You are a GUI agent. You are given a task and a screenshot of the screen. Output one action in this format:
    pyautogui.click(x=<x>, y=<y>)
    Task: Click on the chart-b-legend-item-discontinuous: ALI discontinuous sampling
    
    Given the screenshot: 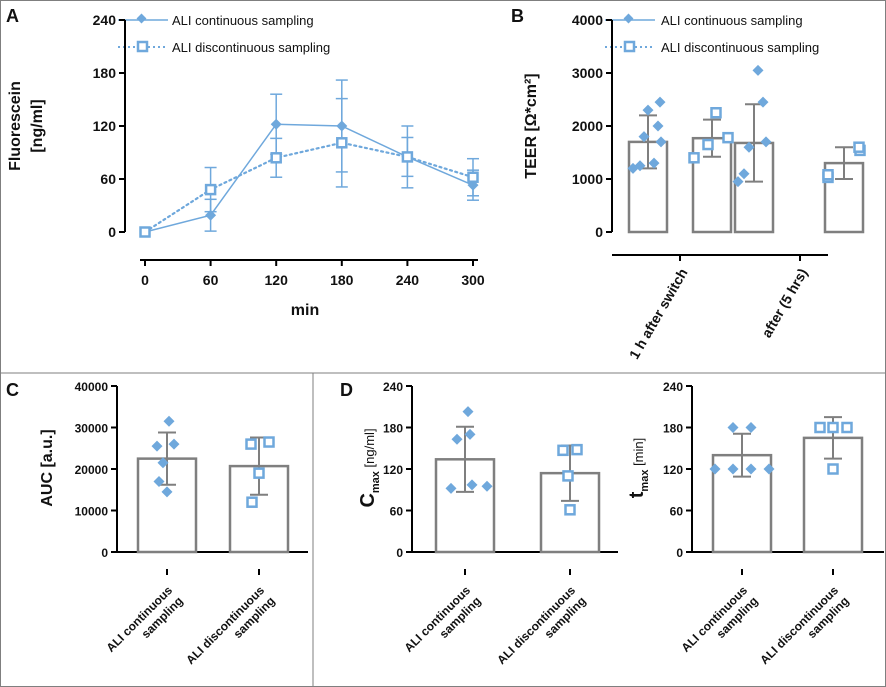 What is the action you would take?
    pyautogui.click(x=740, y=47)
    